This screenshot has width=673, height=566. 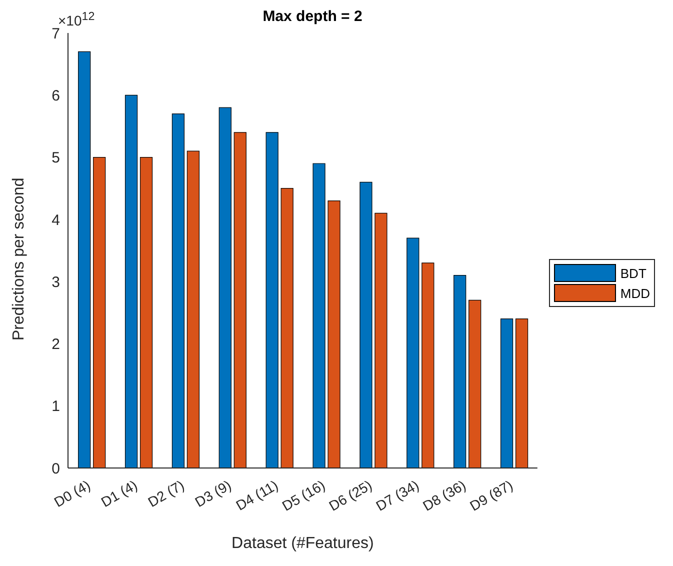 I want to click on x-tick-label: D5 (16), so click(x=303, y=495).